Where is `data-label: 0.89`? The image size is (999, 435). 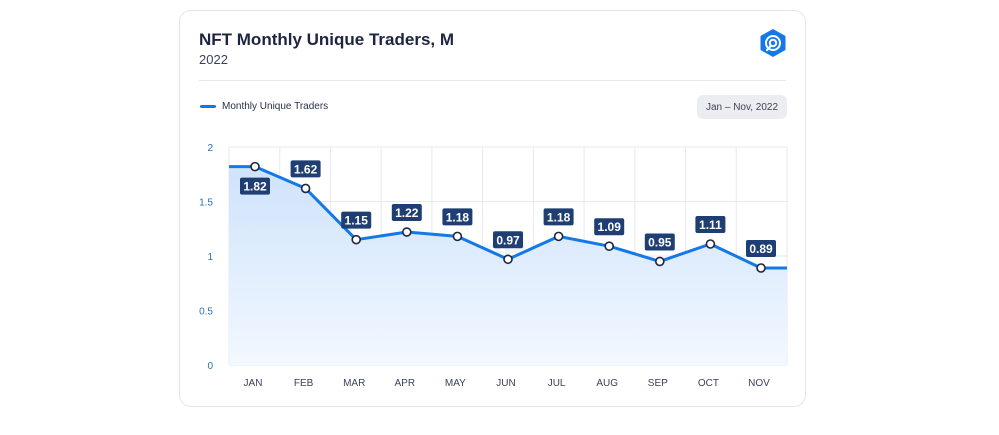 data-label: 0.89 is located at coordinates (761, 249).